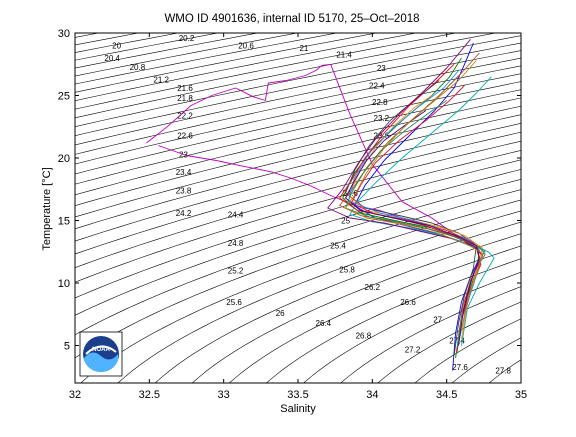 Image resolution: width=576 pixels, height=437 pixels. I want to click on isopycnal-label: 25.8, so click(347, 269).